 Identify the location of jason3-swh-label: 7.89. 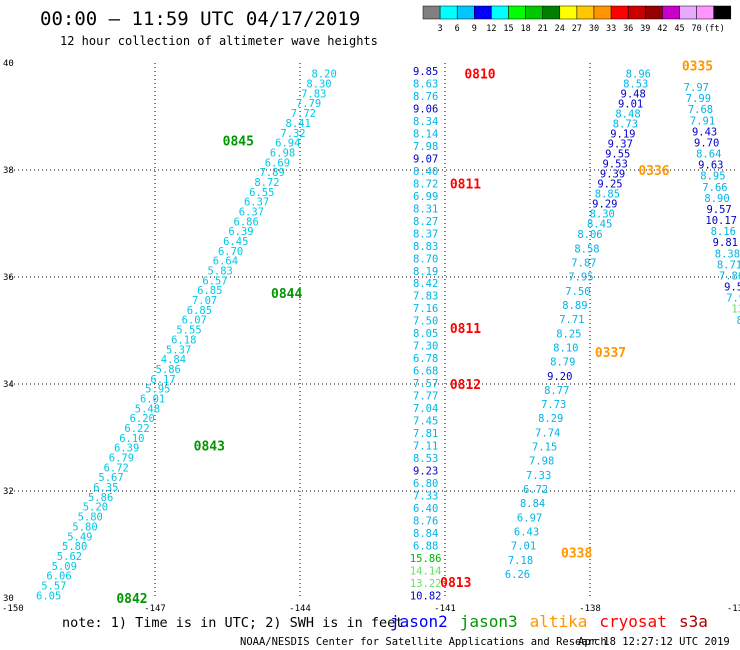
(272, 173).